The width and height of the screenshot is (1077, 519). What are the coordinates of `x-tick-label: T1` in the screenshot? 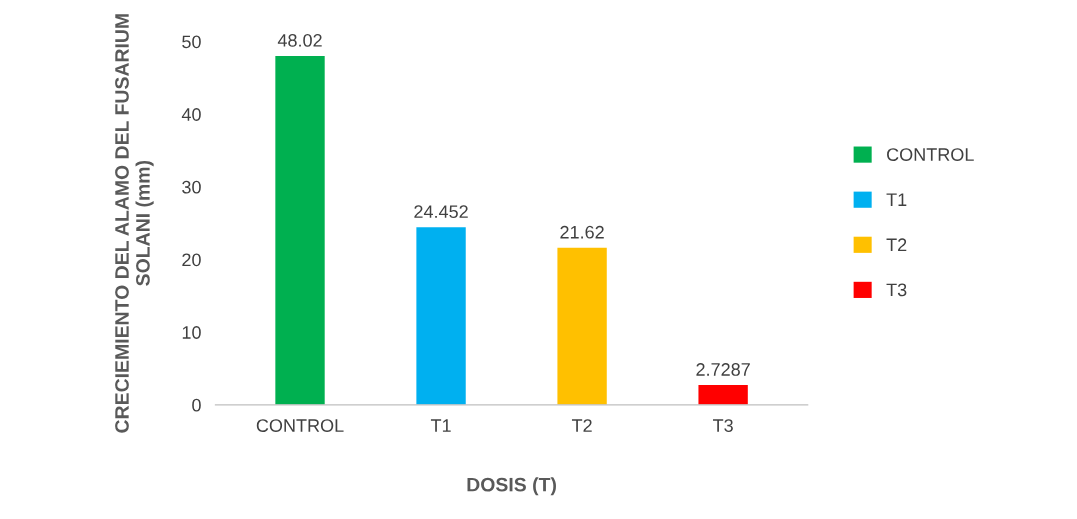 It's located at (440, 425).